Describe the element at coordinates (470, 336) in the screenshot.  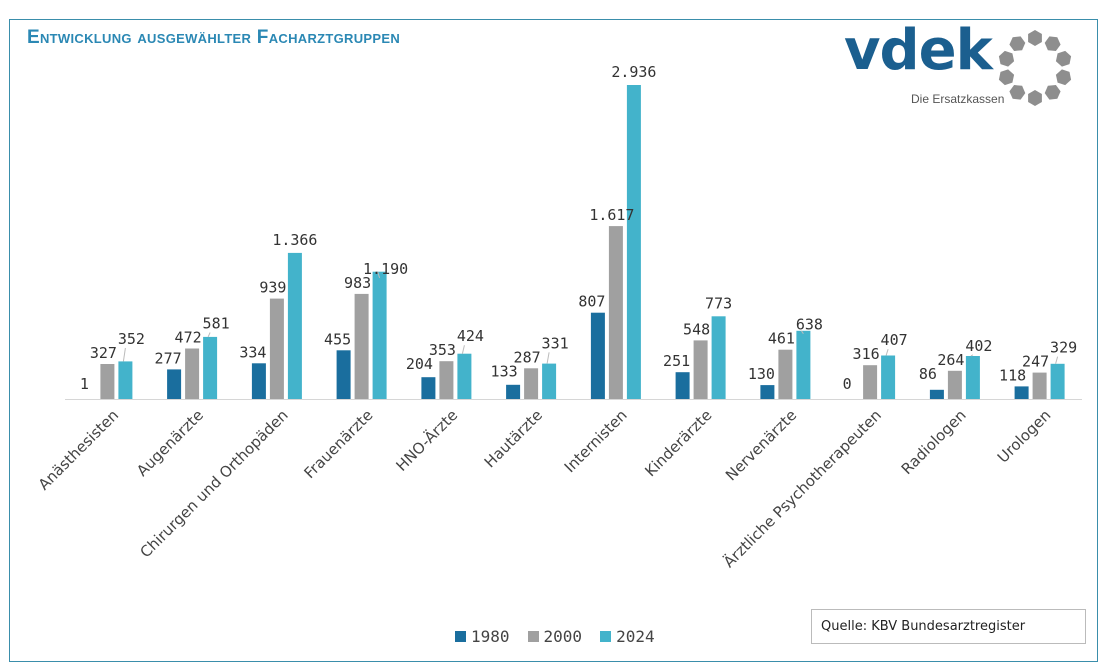
I see `data-label-2024-hno-ärzte: 424` at that location.